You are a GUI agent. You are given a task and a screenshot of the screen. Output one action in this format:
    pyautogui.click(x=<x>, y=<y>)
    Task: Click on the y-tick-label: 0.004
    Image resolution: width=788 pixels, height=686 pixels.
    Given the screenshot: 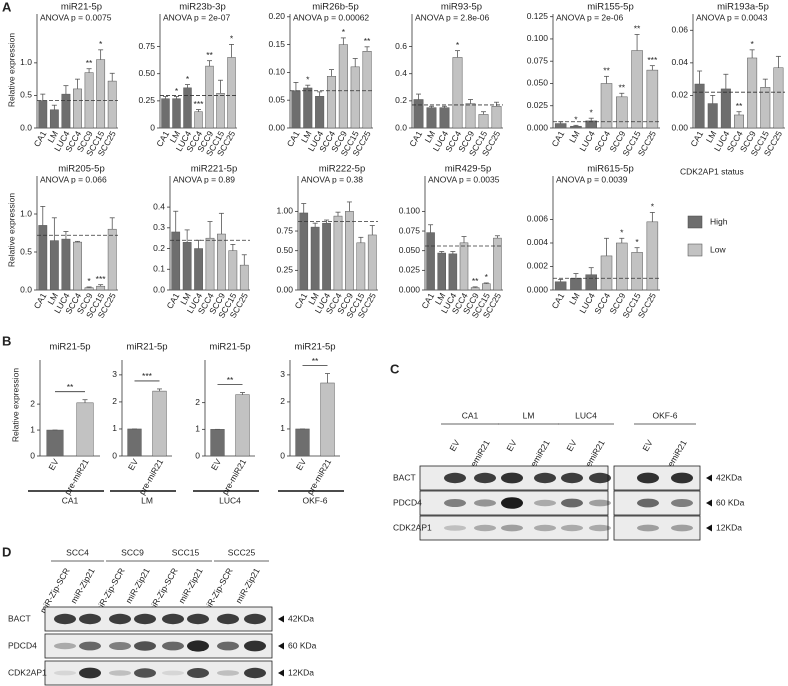 What is the action you would take?
    pyautogui.click(x=538, y=242)
    